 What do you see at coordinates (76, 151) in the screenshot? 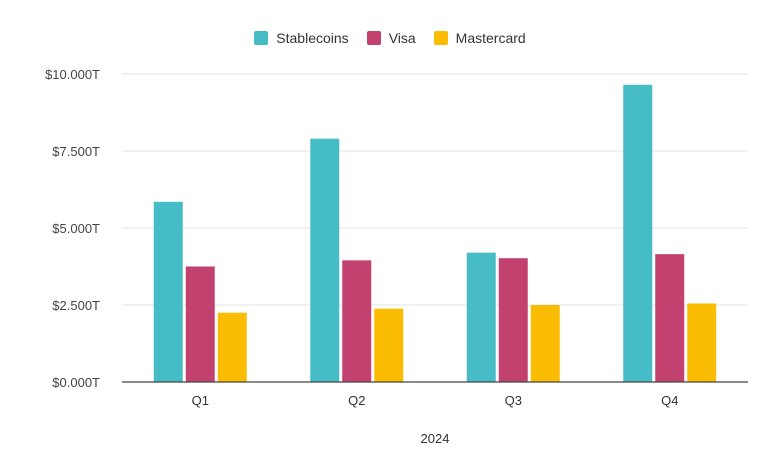
I see `y-tick-label: $7.500T` at bounding box center [76, 151].